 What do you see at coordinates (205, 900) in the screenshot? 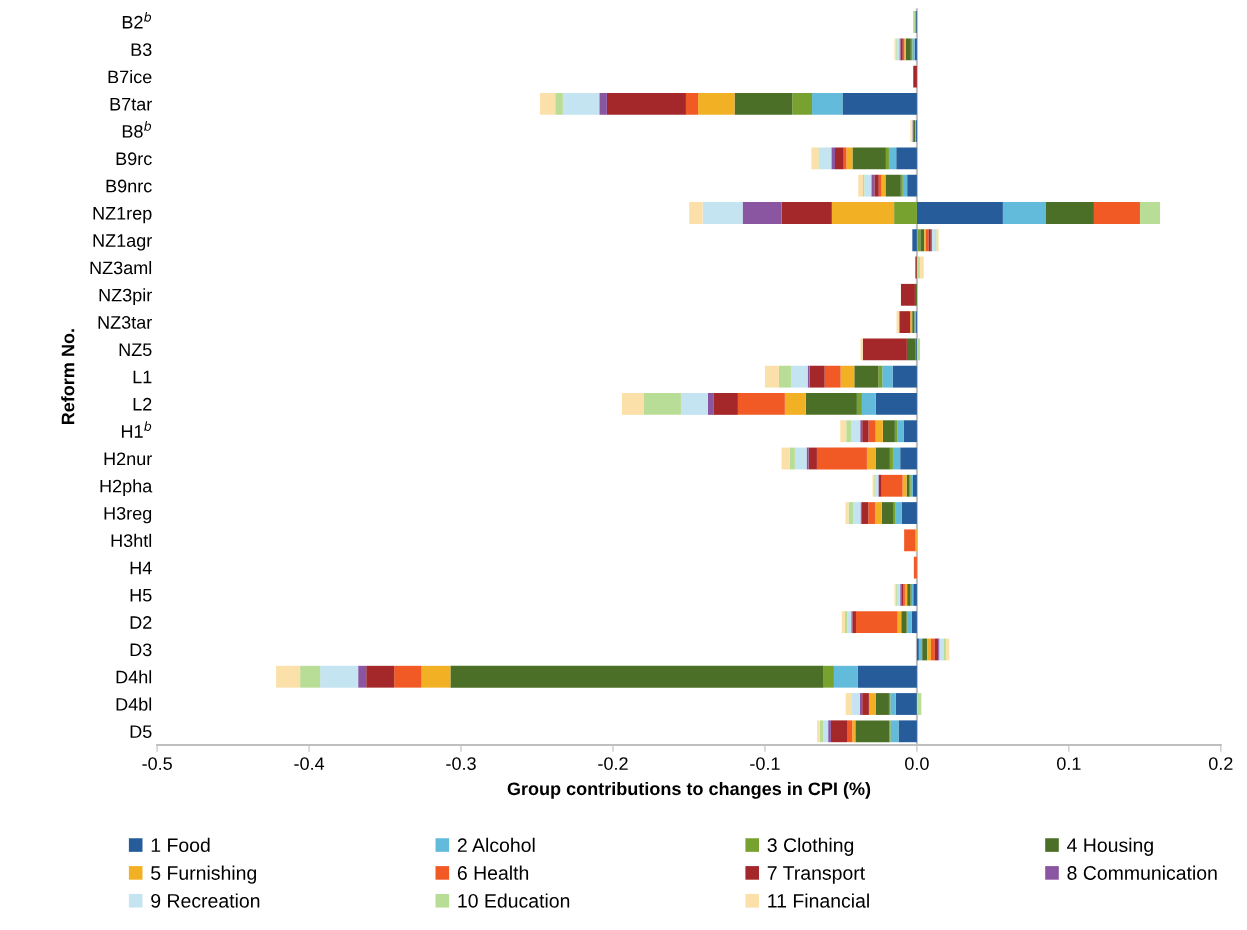
I see `legend-label: 9 Recreation` at bounding box center [205, 900].